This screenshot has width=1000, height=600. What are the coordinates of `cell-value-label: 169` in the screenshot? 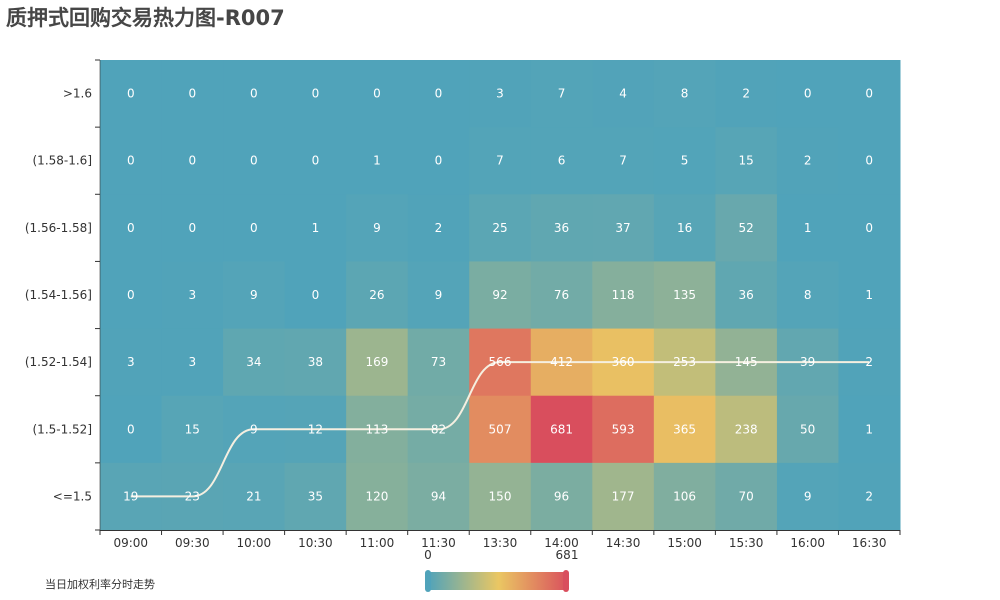 It's located at (376, 362).